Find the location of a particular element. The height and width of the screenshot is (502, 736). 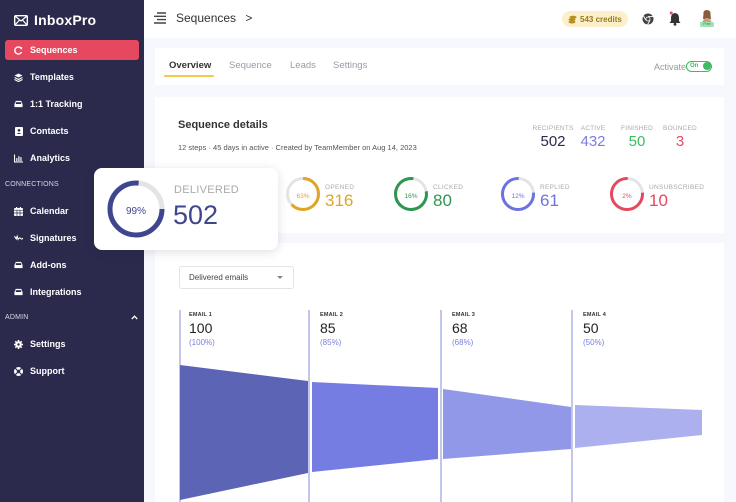

activate-toggle: On is located at coordinates (699, 66).